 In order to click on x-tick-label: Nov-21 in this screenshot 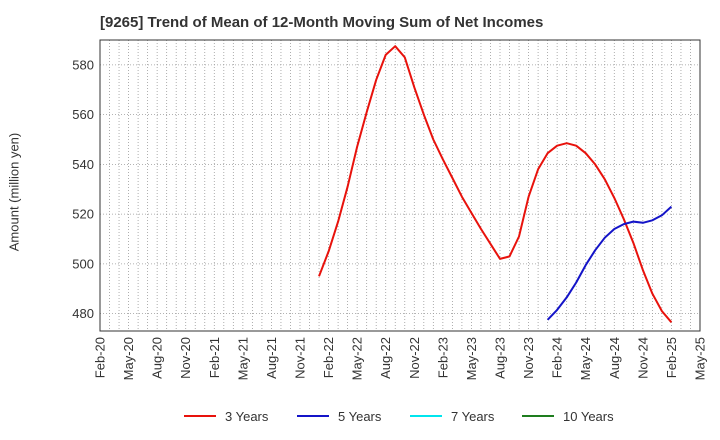, I will do `click(300, 358)`.